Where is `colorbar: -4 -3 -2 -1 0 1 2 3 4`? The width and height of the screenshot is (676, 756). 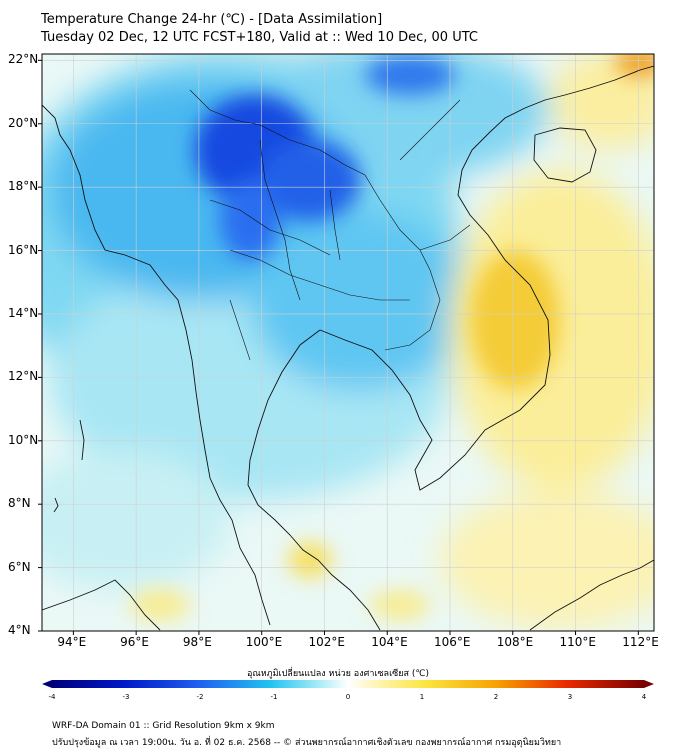 colorbar: -4 -3 -2 -1 0 1 2 3 4 is located at coordinates (348, 690).